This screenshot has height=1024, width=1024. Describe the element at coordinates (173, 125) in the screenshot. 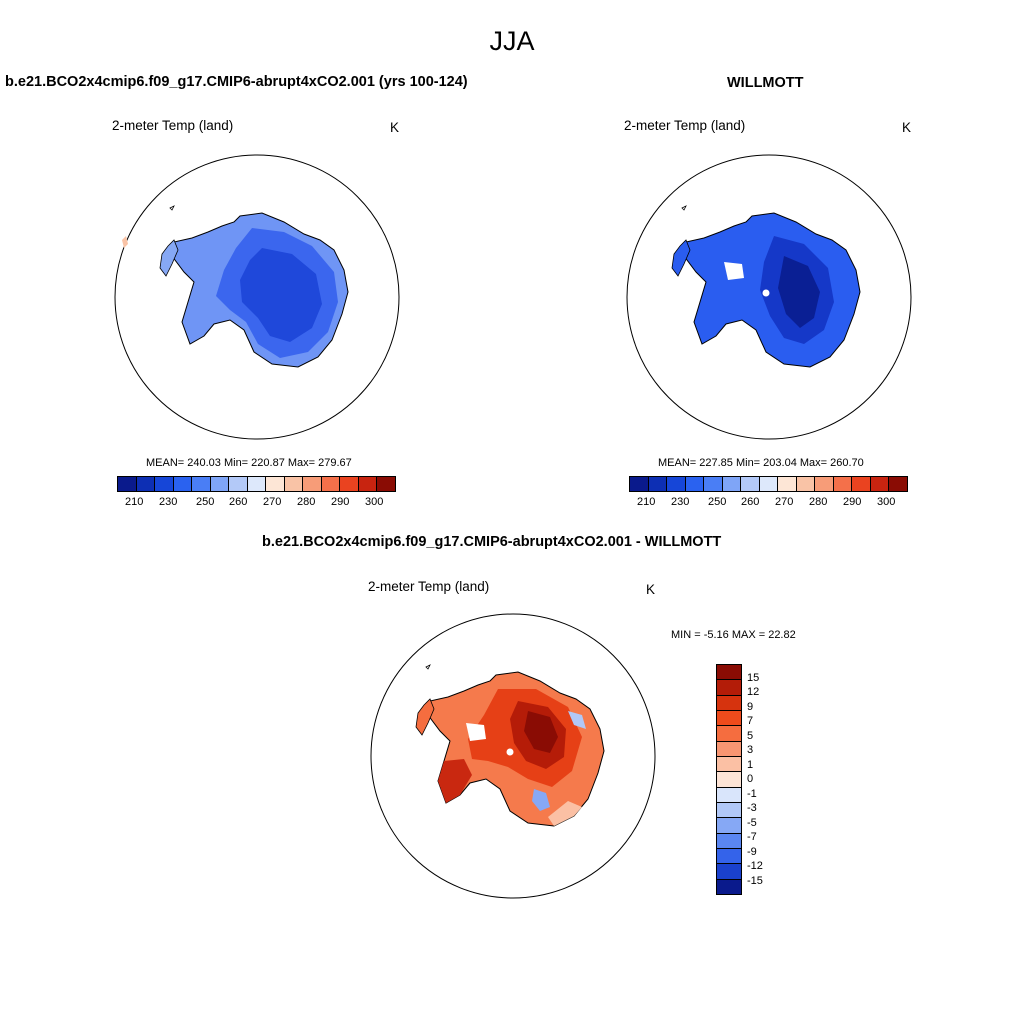

I see `model-variable-label: 2-meter Temp (land)` at that location.